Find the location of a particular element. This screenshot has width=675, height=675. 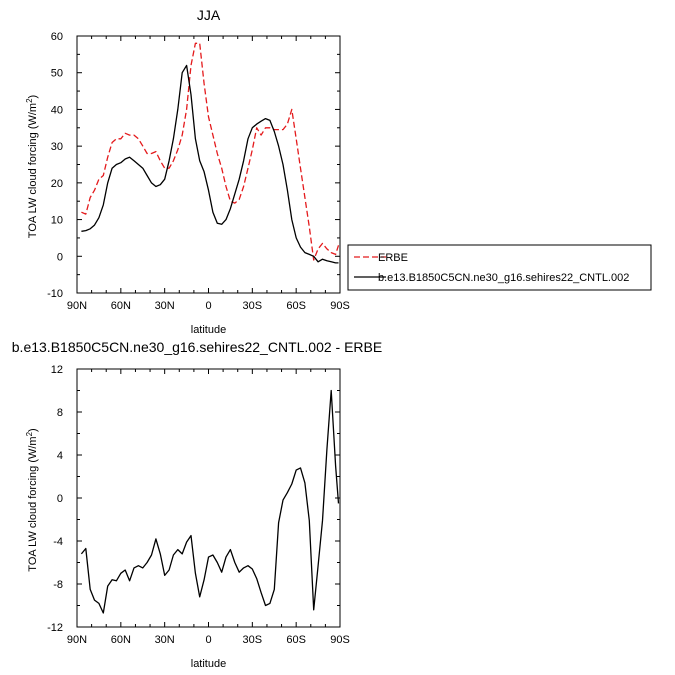

panel-1-x-axis-label: latitude is located at coordinates (208, 330).